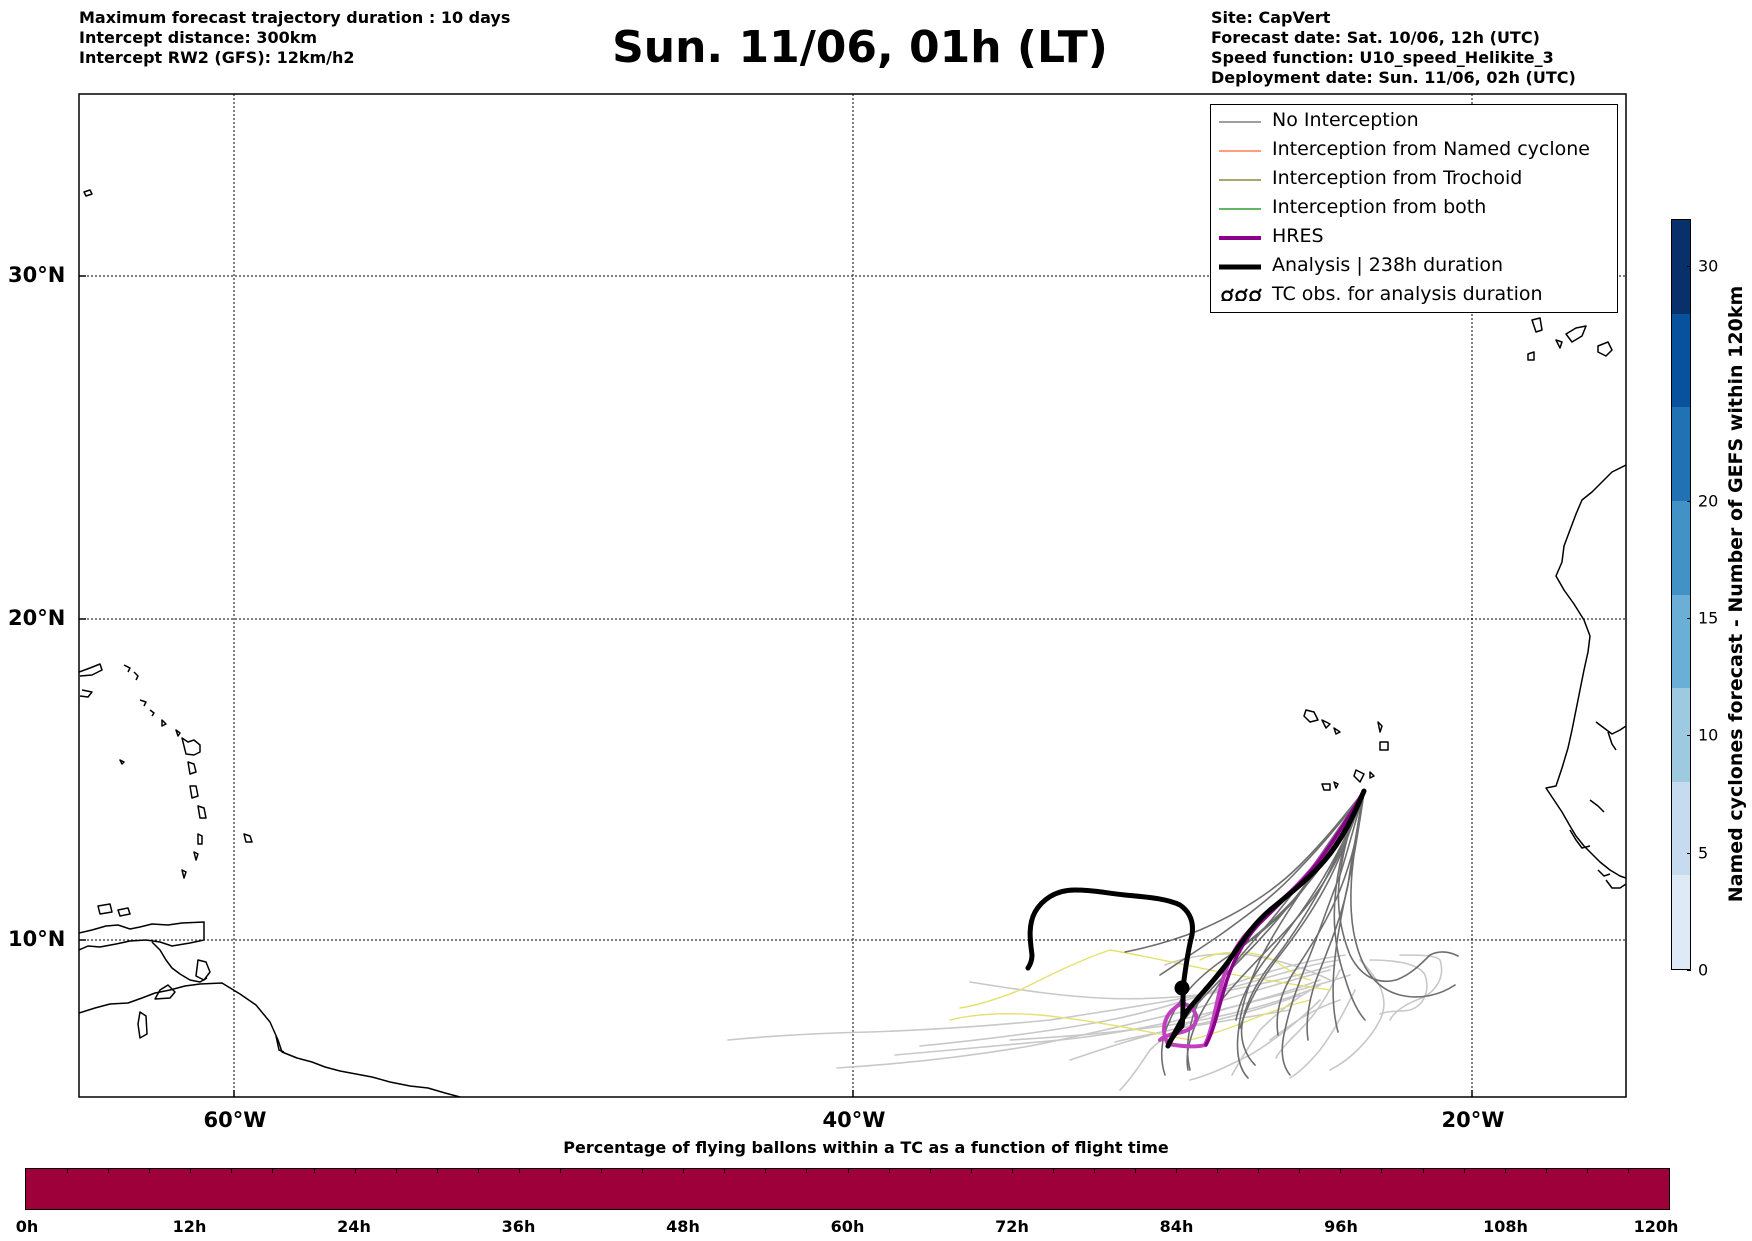 This screenshot has width=1752, height=1241. Describe the element at coordinates (1473, 1120) in the screenshot. I see `lon-label-20w: 20°W` at that location.